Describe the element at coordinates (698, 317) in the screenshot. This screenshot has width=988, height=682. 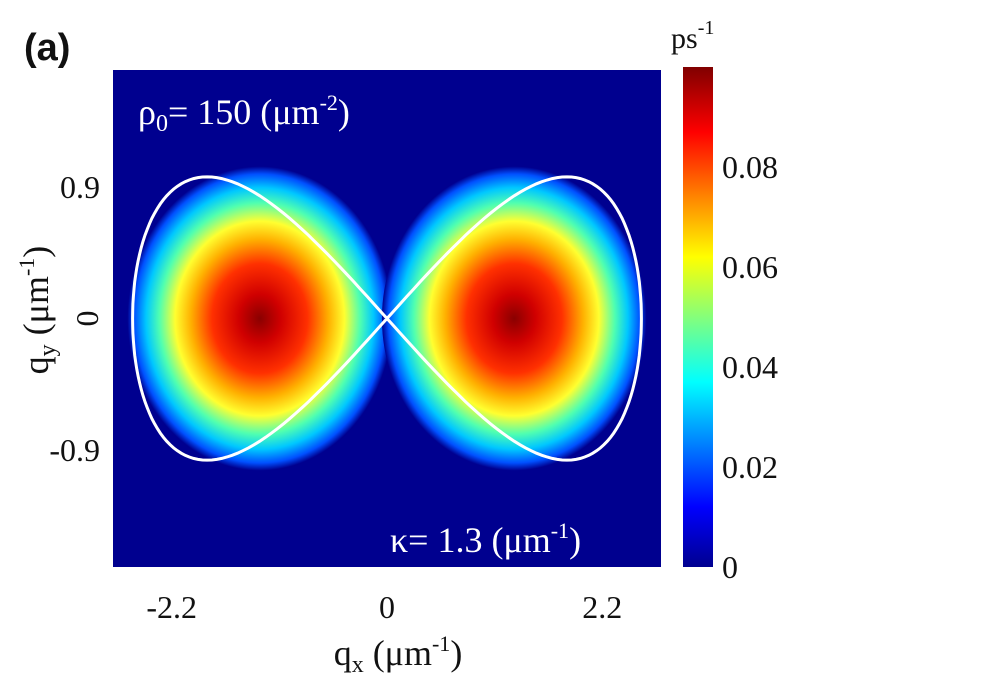
I see `colorbar` at that location.